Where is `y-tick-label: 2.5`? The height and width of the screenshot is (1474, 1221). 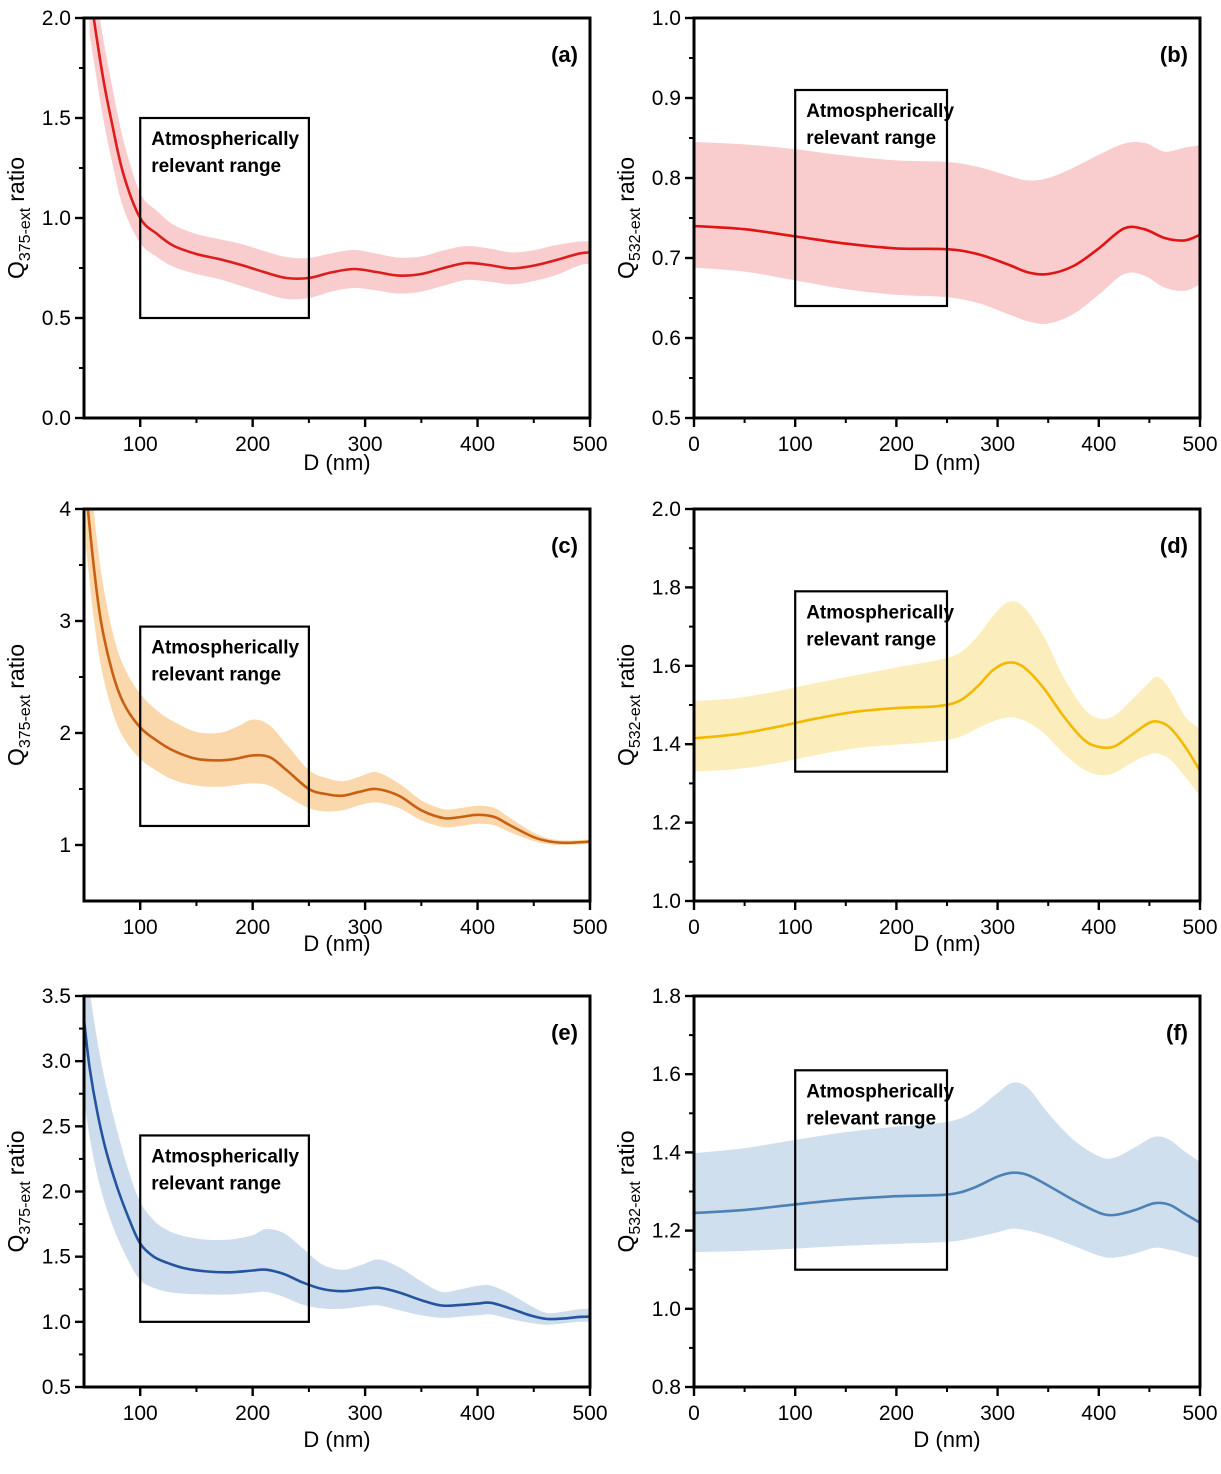
y-tick-label: 2.5 is located at coordinates (56, 1126).